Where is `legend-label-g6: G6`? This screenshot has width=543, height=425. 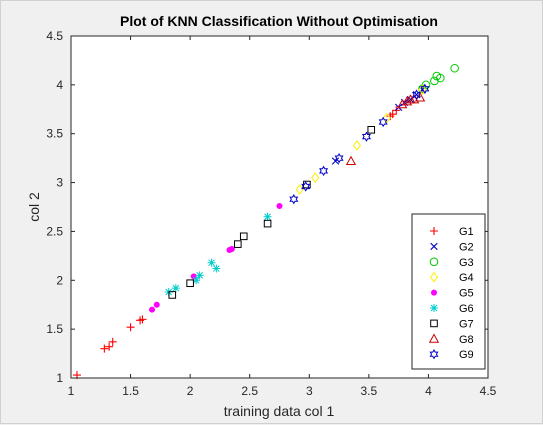
legend-label-g6: G6 is located at coordinates (466, 309).